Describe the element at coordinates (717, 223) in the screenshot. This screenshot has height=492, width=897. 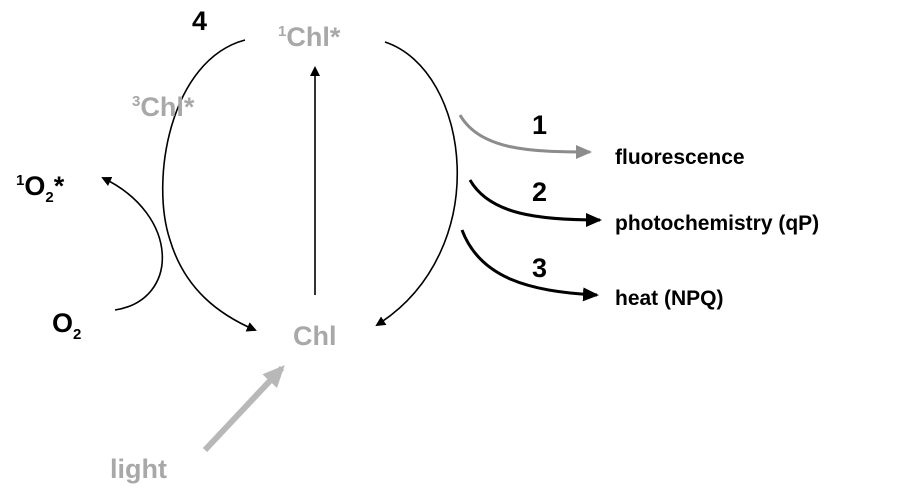
I see `pathway-label: photochemistry (qP)` at that location.